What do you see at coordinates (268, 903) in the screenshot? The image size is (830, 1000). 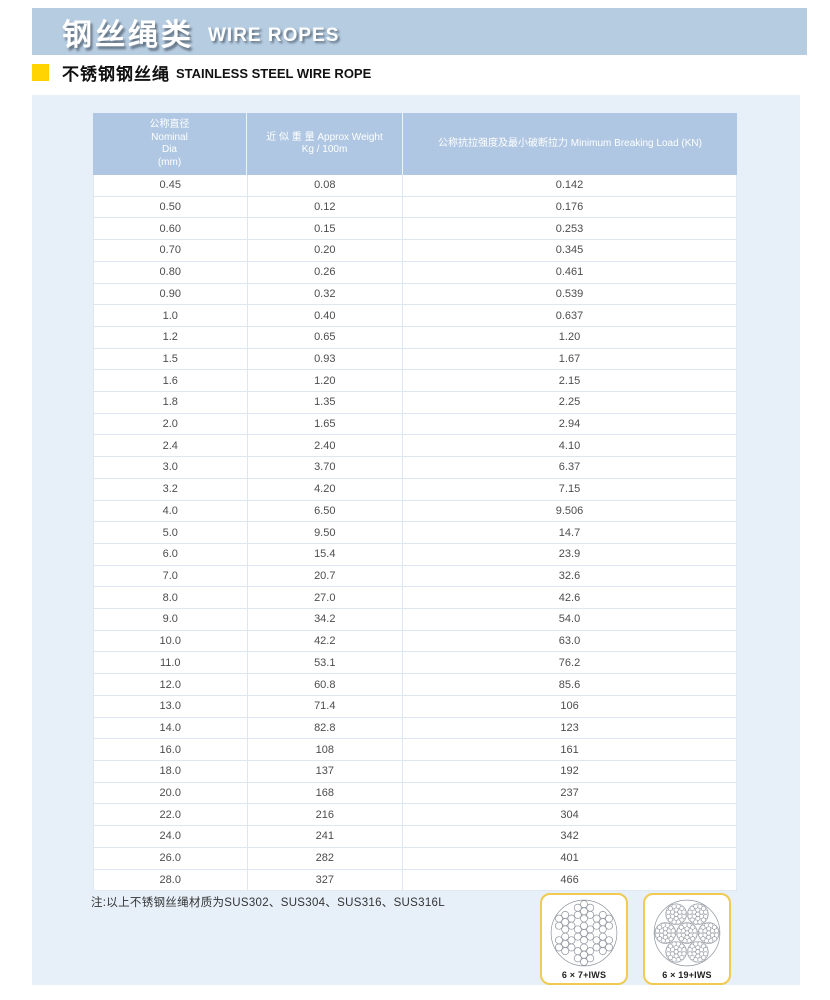 I see `material-note: 注:以上不锈钢丝绳材质为SUS302、SUS304、SUS316、SUS316L` at bounding box center [268, 903].